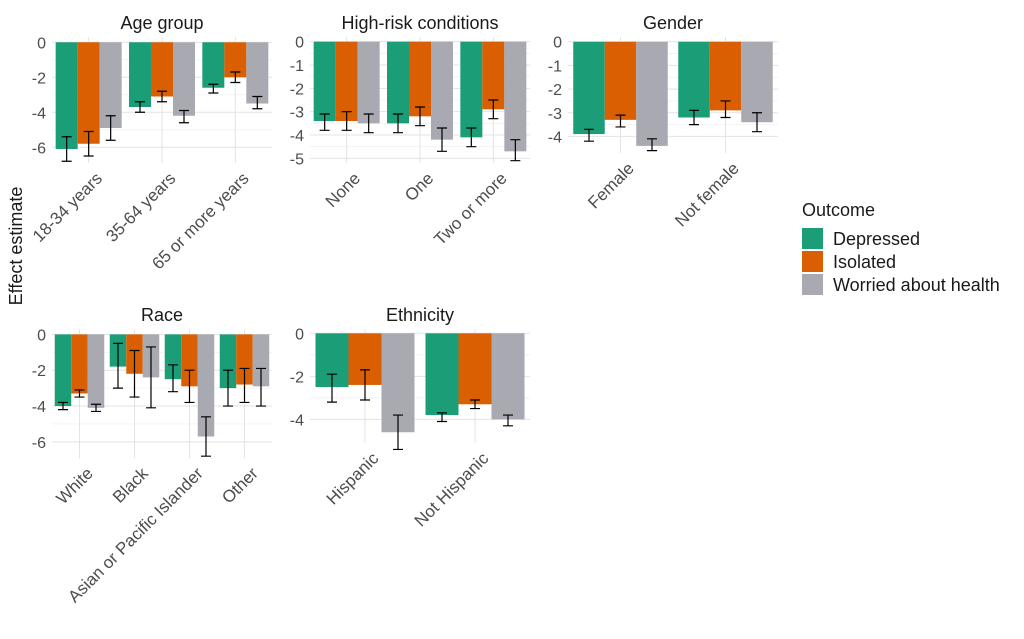  What do you see at coordinates (118, 365) in the screenshot?
I see `error-bar-depressed-black` at bounding box center [118, 365].